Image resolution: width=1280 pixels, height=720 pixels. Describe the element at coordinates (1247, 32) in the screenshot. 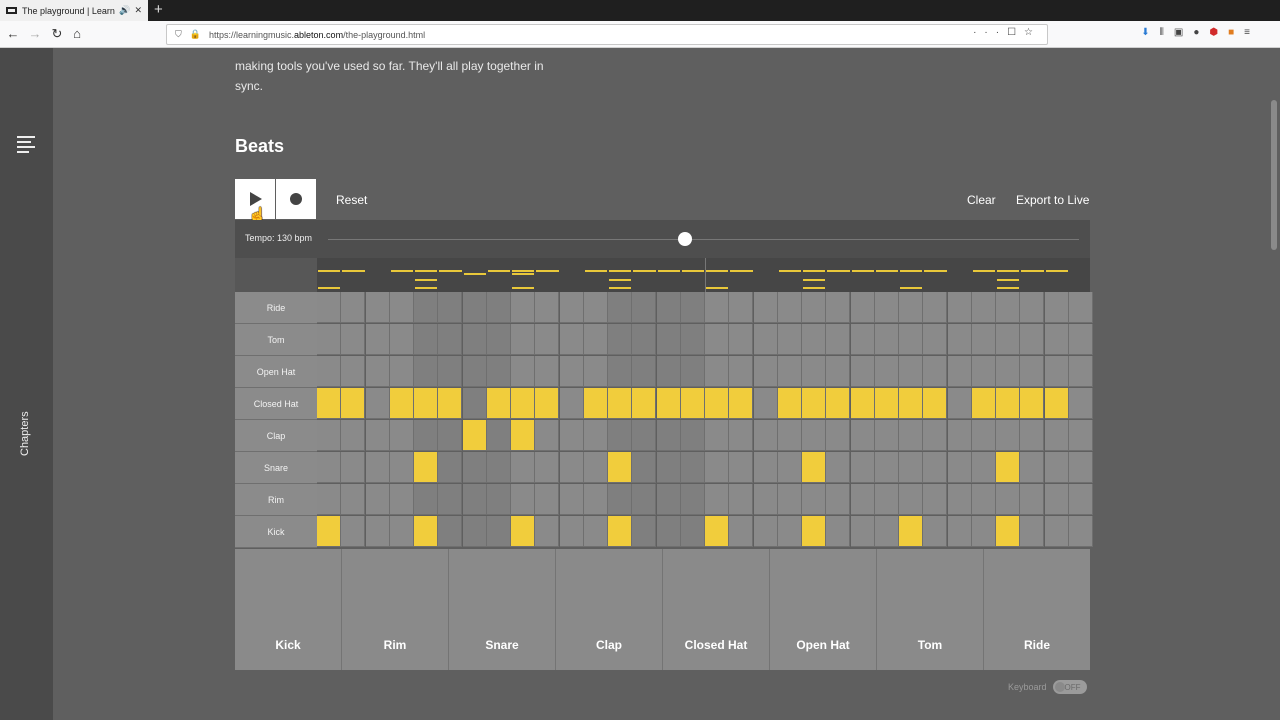

I see `menu-icon: ≡` at that location.